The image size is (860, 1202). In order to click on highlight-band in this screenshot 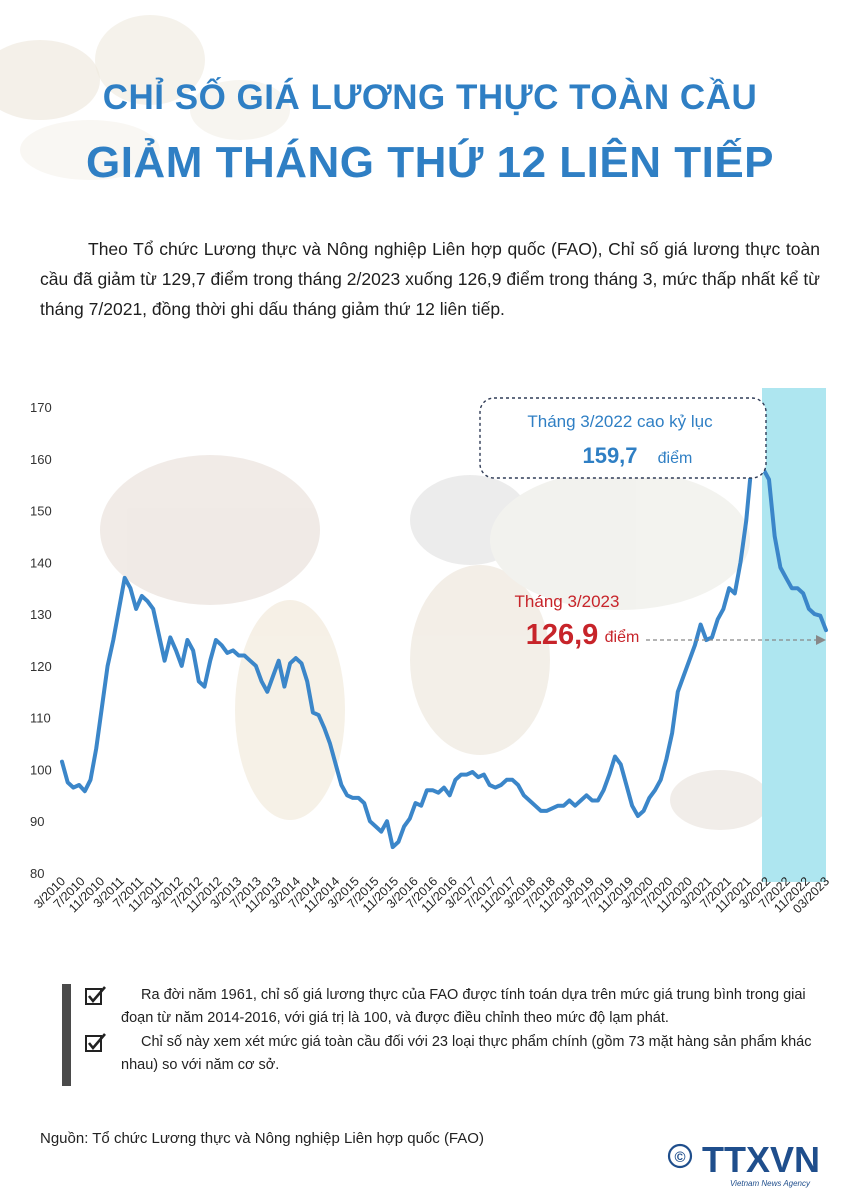, I will do `click(794, 635)`.